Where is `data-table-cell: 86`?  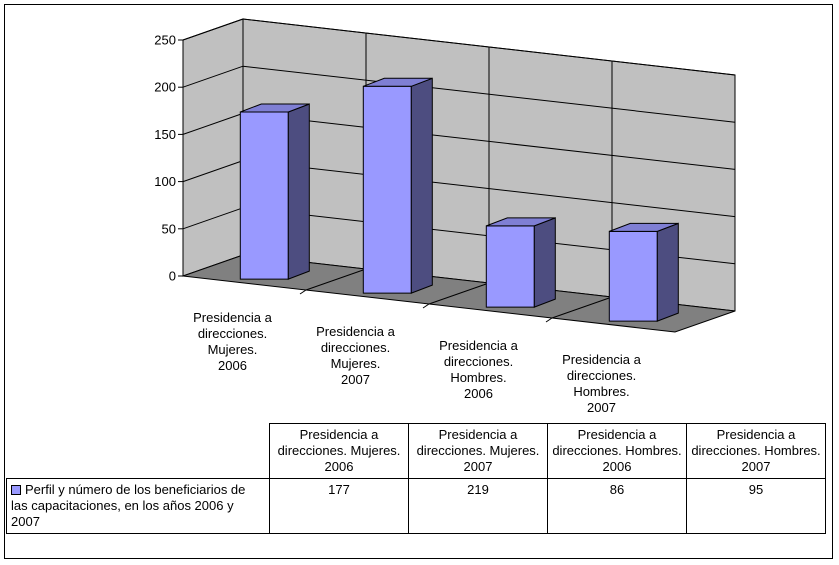 data-table-cell: 86 is located at coordinates (617, 506).